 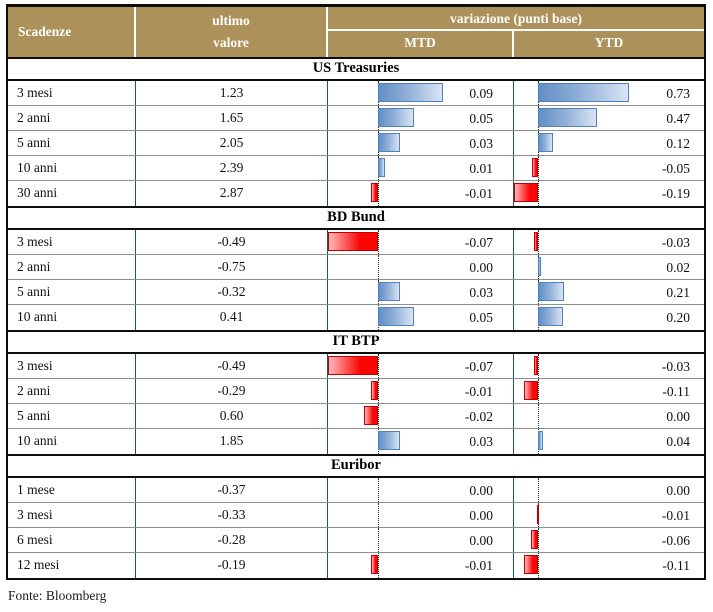 What do you see at coordinates (72, 32) in the screenshot?
I see `header-maturity: Scadenze` at bounding box center [72, 32].